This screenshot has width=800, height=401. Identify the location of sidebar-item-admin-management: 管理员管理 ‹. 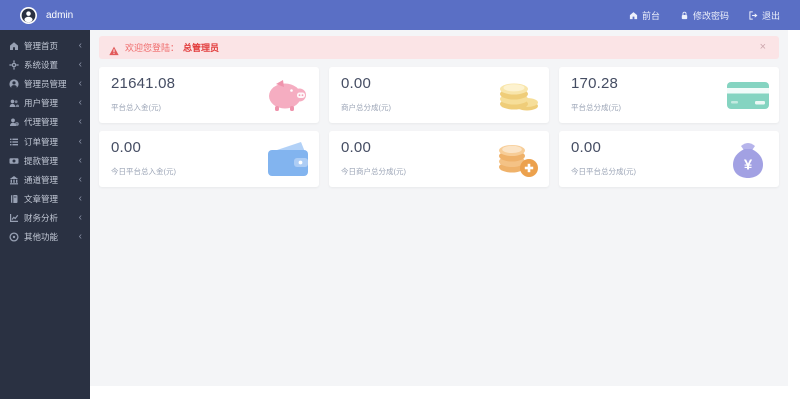
(45, 83).